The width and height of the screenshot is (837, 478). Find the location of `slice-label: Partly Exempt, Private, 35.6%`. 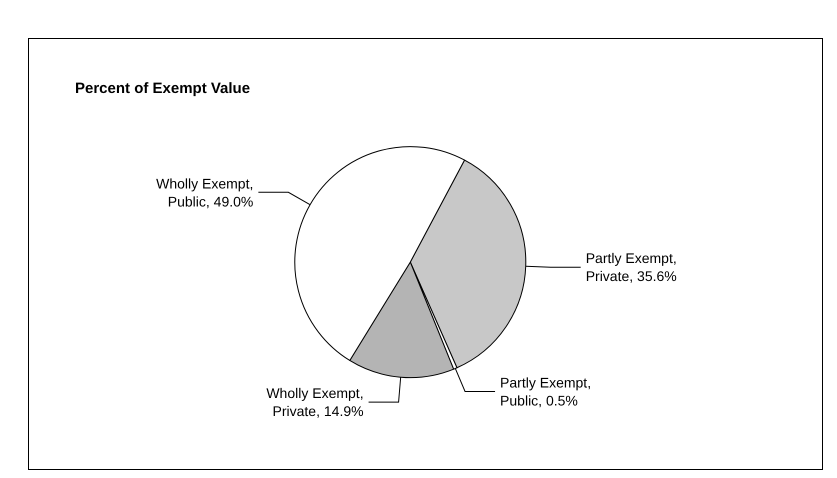

slice-label: Partly Exempt, Private, 35.6% is located at coordinates (631, 267).